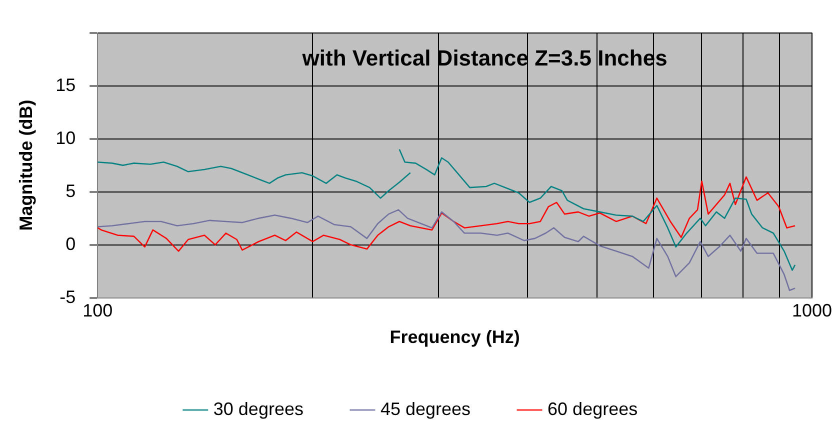  Describe the element at coordinates (455, 337) in the screenshot. I see `x-axis-title: Frequency (Hz)` at that location.